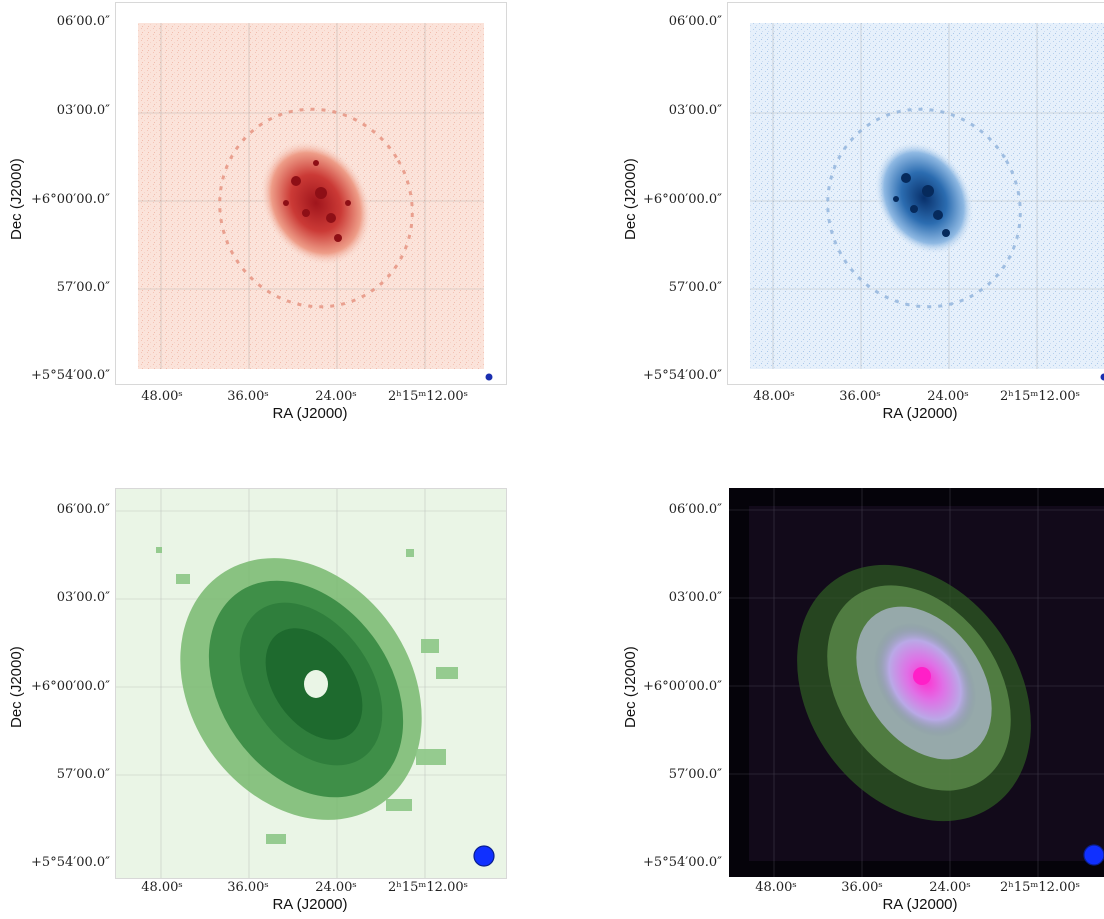 The image size is (1104, 919). I want to click on galaxy-image-blue, so click(927, 202).